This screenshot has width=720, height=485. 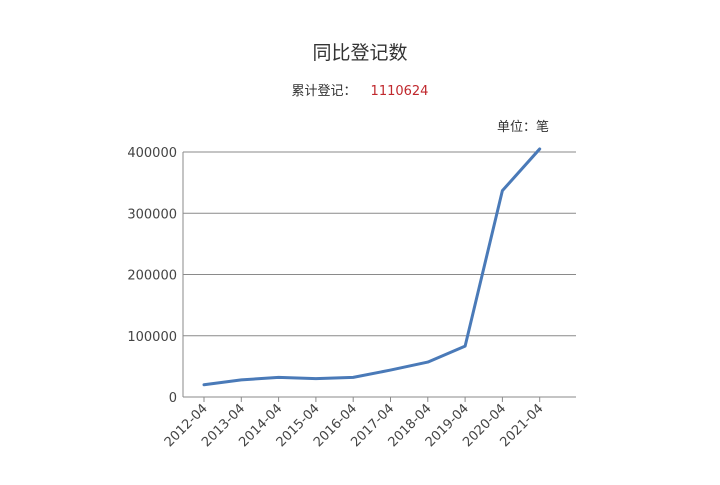 I want to click on y-tick-label: 0, so click(x=173, y=398).